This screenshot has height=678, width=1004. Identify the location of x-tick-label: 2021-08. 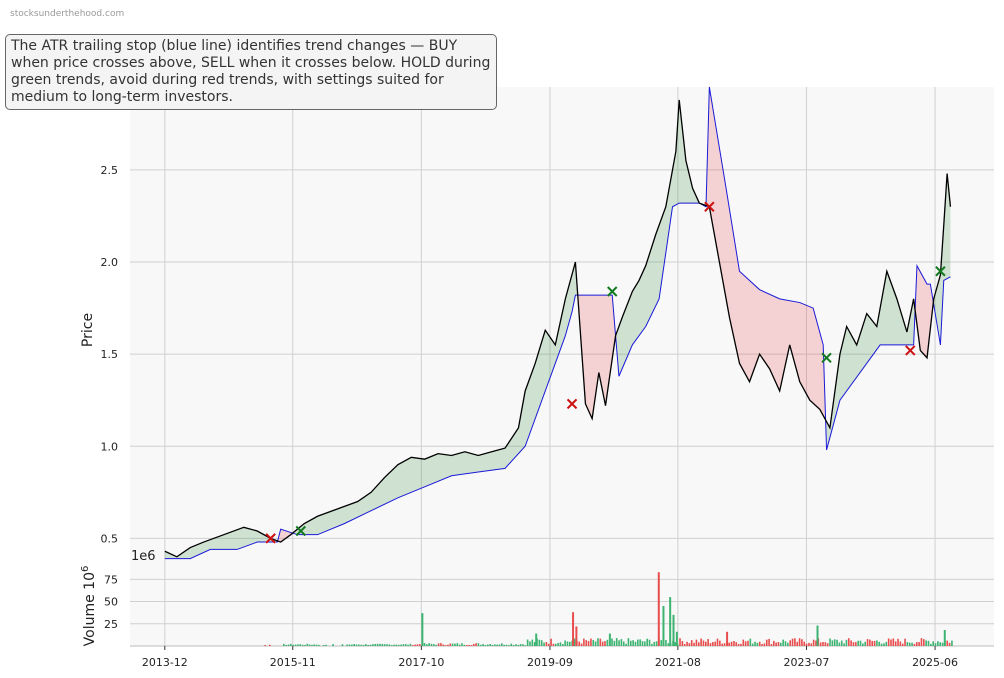
(678, 662).